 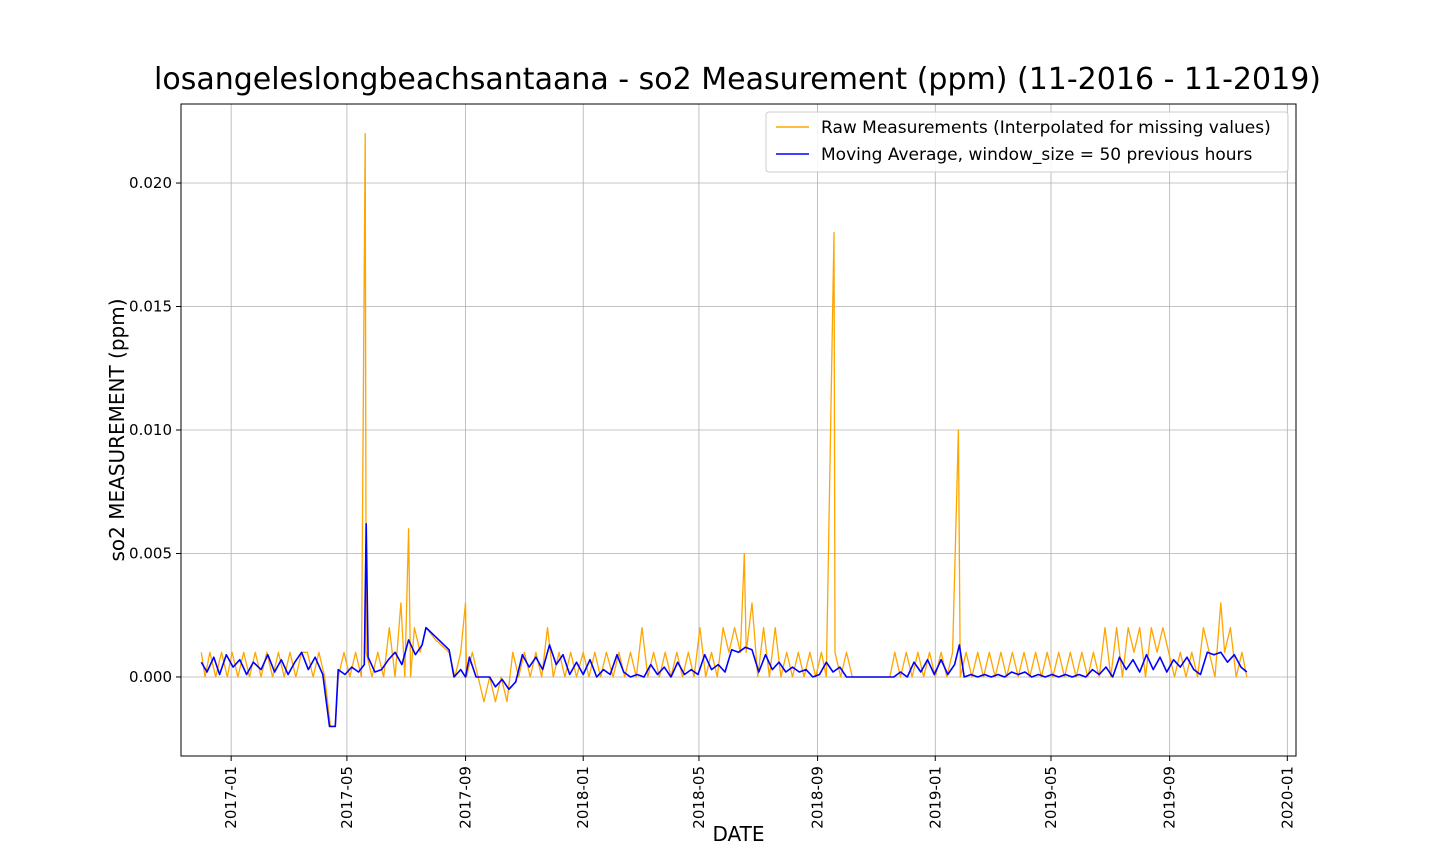 I want to click on legend-box, so click(x=1027, y=142).